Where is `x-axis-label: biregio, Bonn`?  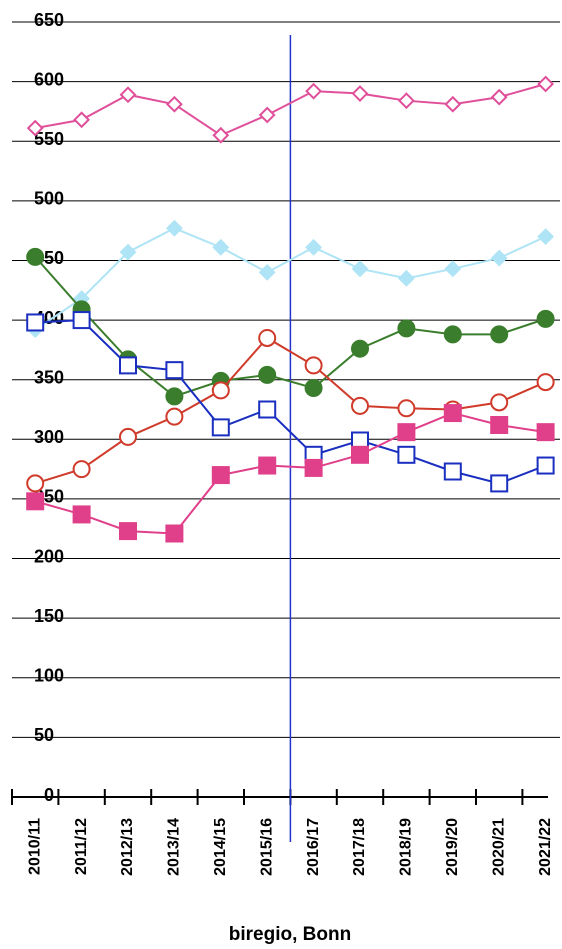
x-axis-label: biregio, Bonn is located at coordinates (290, 934).